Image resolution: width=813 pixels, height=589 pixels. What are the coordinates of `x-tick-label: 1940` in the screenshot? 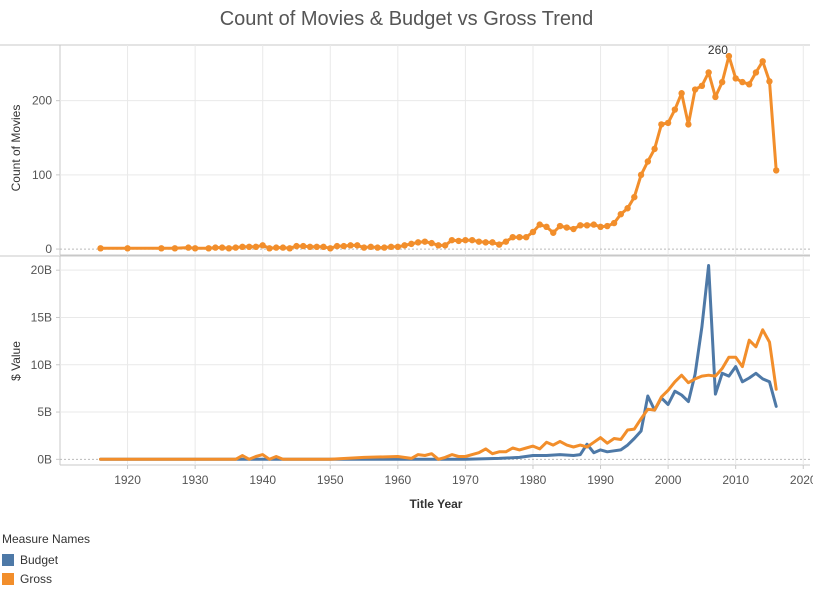 It's located at (262, 480).